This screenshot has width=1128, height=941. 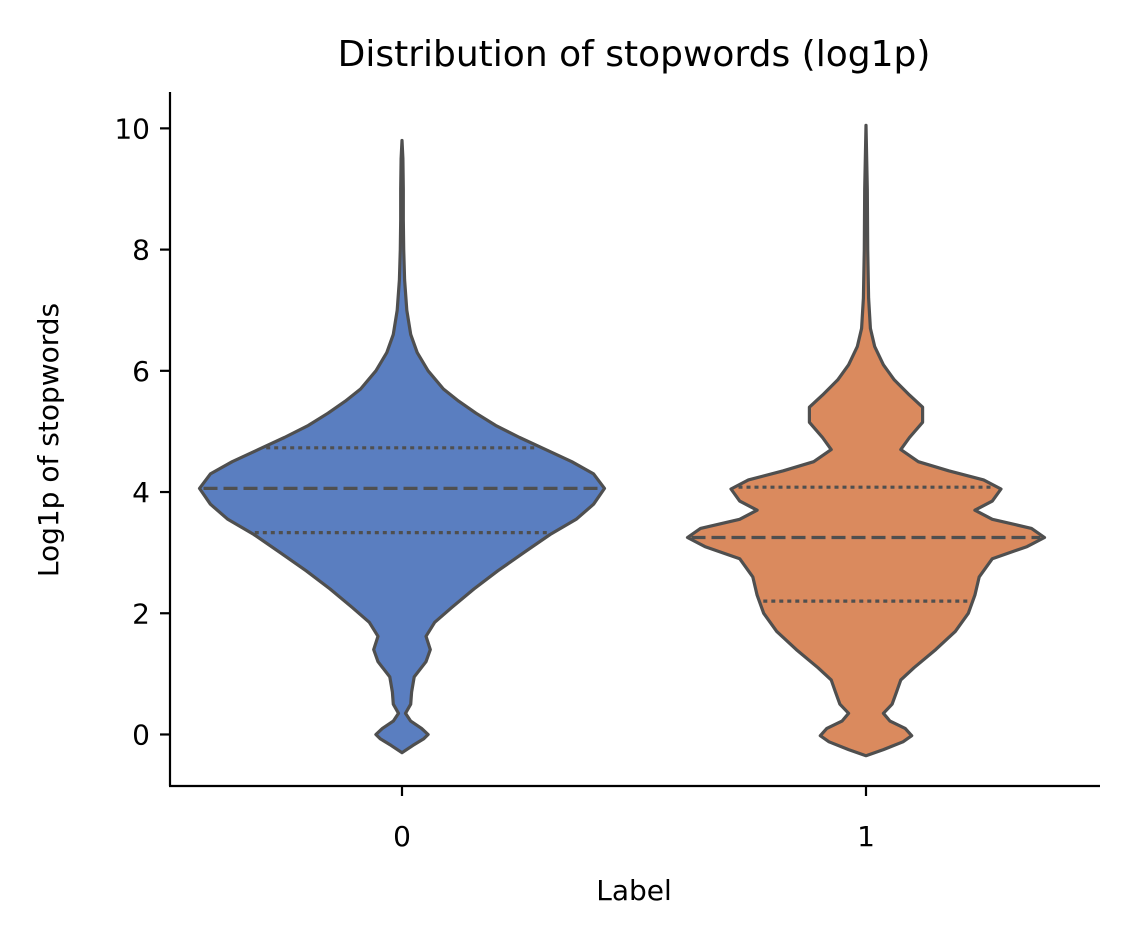 What do you see at coordinates (402, 836) in the screenshot?
I see `x-tick-label: 0` at bounding box center [402, 836].